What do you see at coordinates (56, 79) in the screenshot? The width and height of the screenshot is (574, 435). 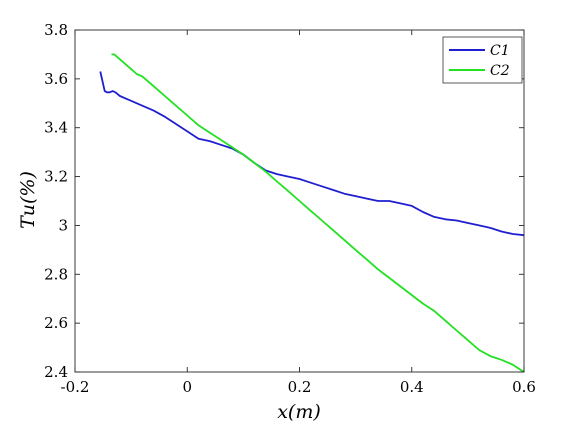 I see `y-tick-label: 3.6` at bounding box center [56, 79].